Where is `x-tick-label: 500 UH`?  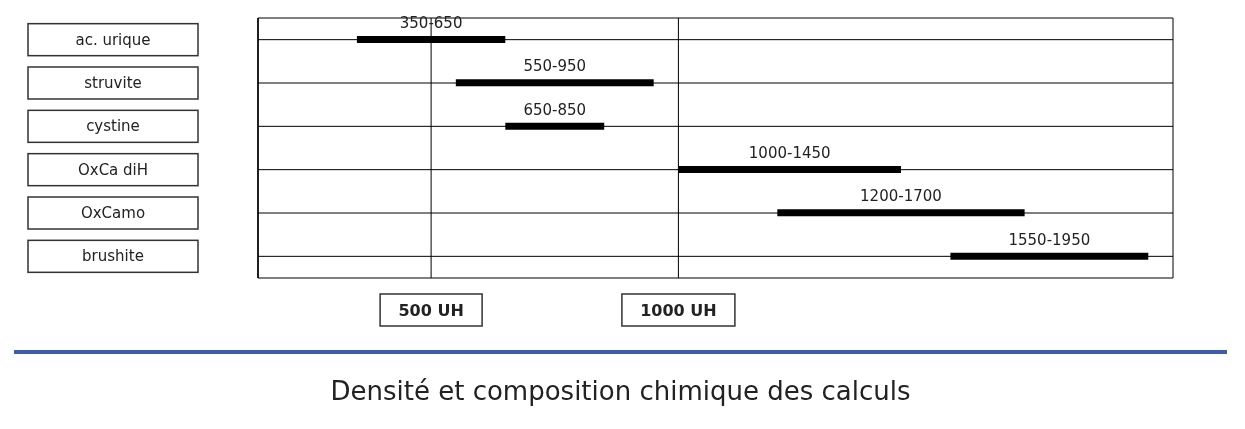 x-tick-label: 500 UH is located at coordinates (431, 310).